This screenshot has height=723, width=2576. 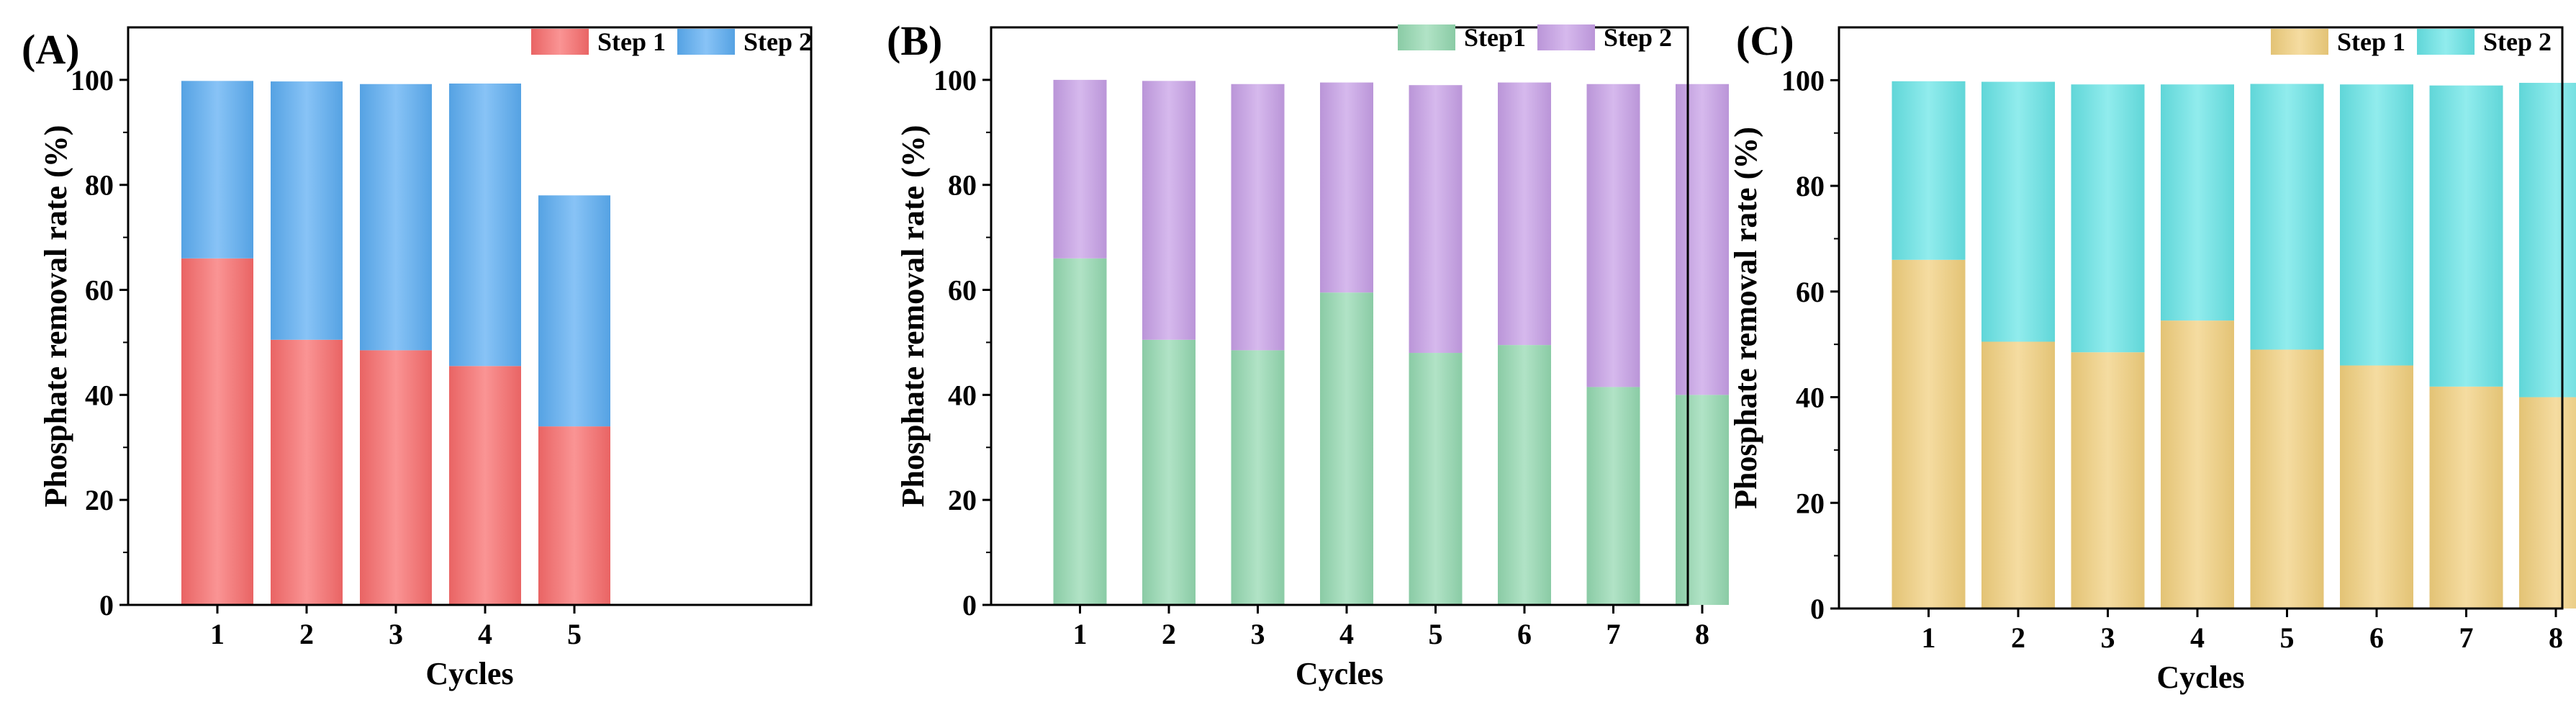 I want to click on legend-label: Step1, so click(x=1495, y=37).